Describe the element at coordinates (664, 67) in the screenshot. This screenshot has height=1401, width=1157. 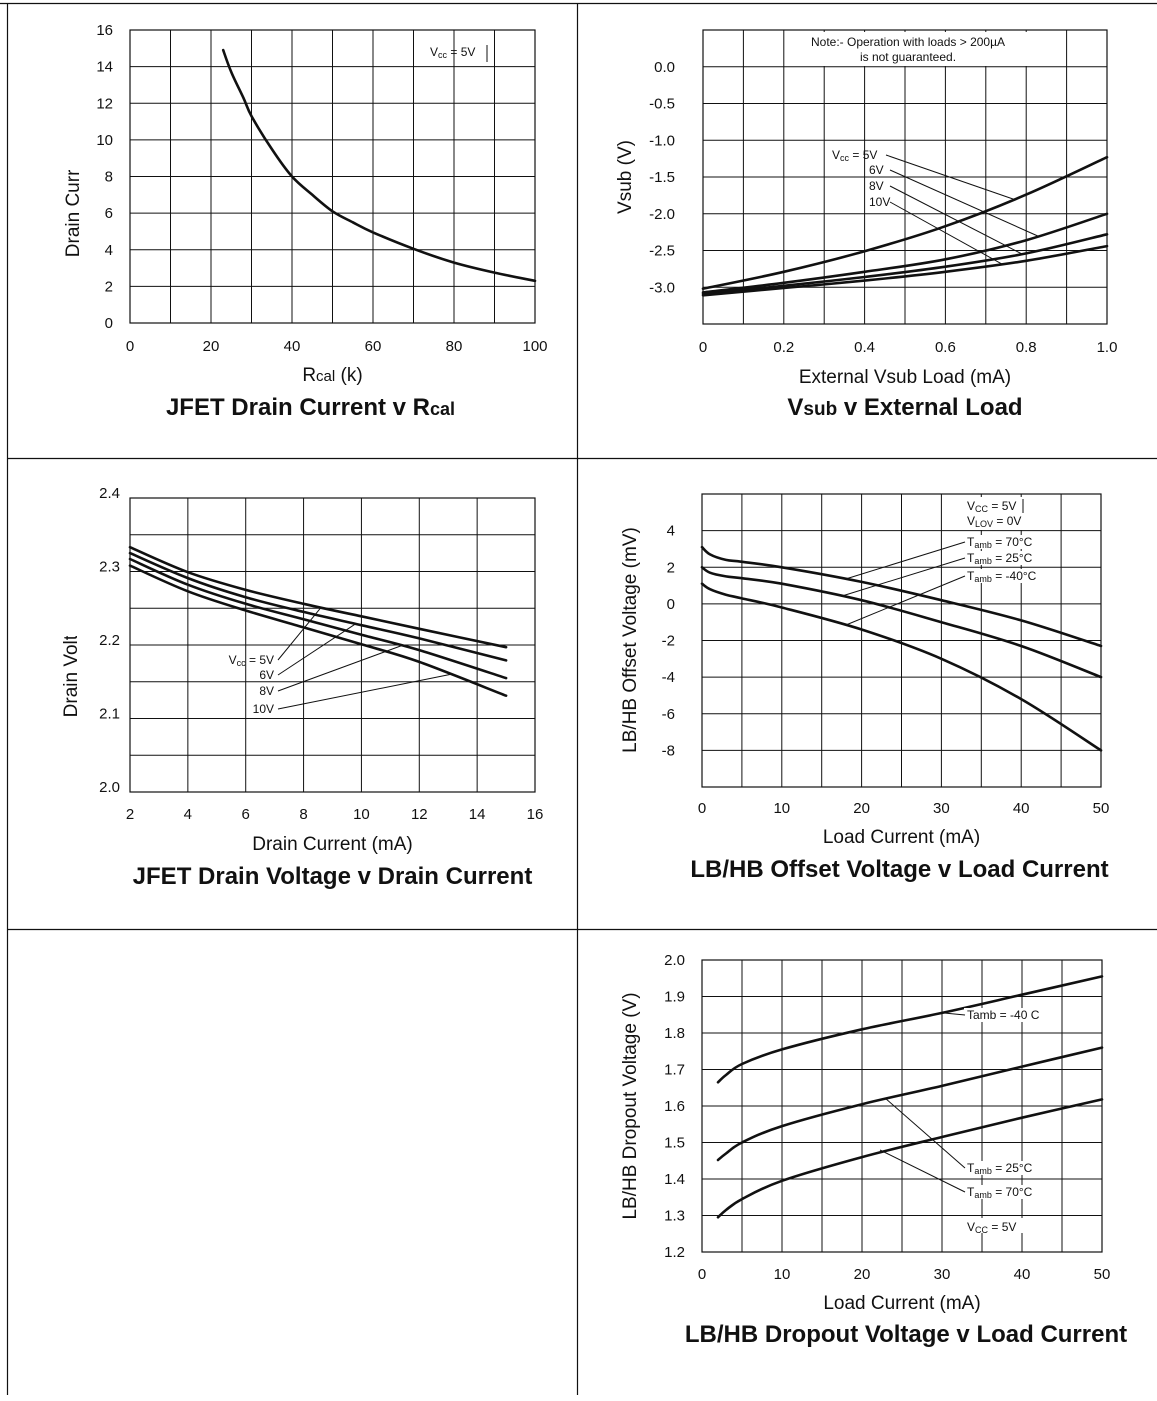
I see `y-tick-label: 0.0` at that location.